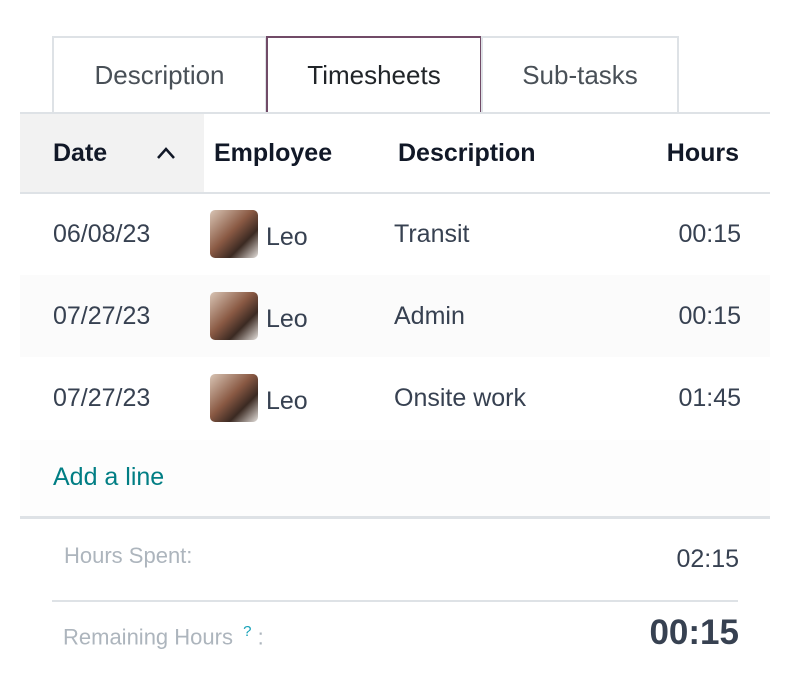 Image resolution: width=792 pixels, height=680 pixels. I want to click on column-header-hours: Hours, so click(702, 152).